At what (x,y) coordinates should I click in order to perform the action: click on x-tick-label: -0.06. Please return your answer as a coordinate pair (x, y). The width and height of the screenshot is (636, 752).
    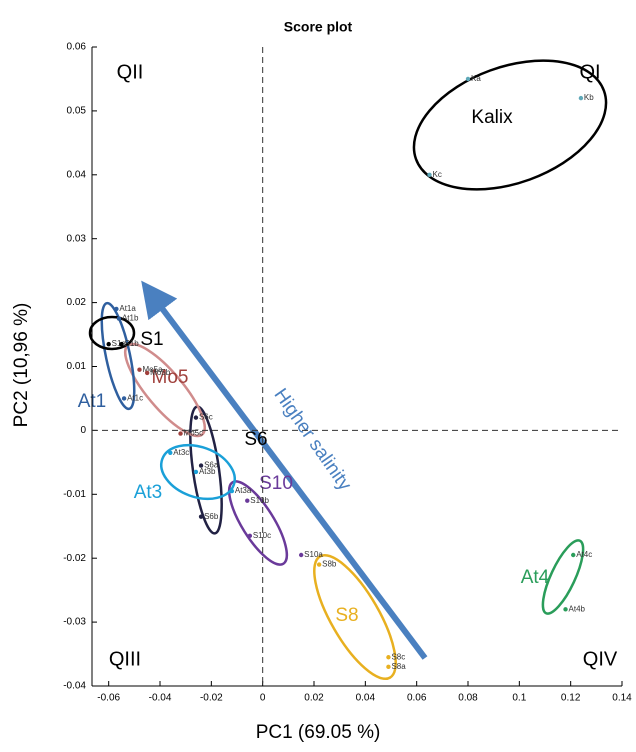
    Looking at the image, I should click on (108, 698).